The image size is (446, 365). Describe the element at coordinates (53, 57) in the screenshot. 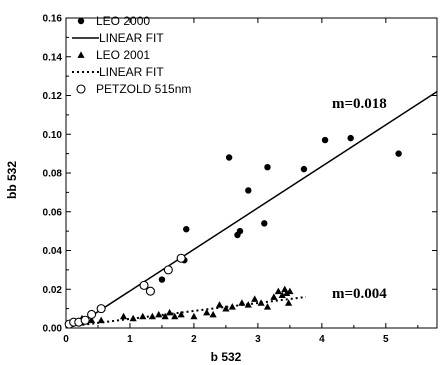

I see `y-tick-label: 0.14` at that location.